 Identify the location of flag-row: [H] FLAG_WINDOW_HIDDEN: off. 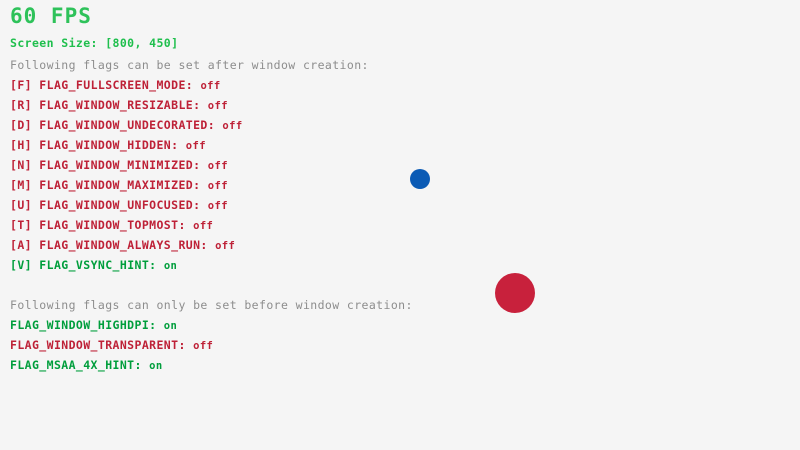
(108, 145).